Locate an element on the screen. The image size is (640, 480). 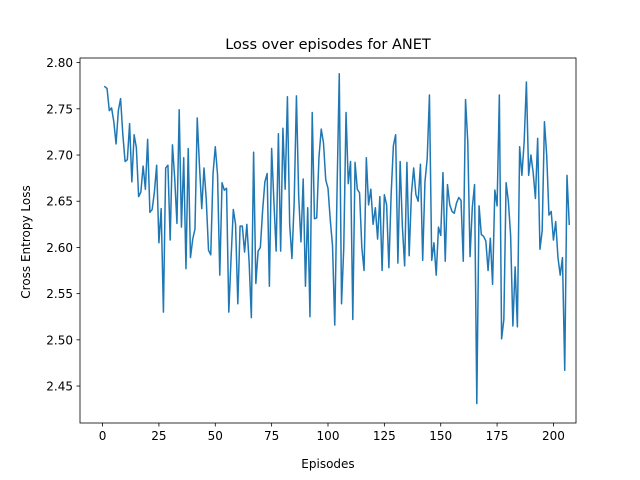
y-tick-label: 2.55 is located at coordinates (59, 294).